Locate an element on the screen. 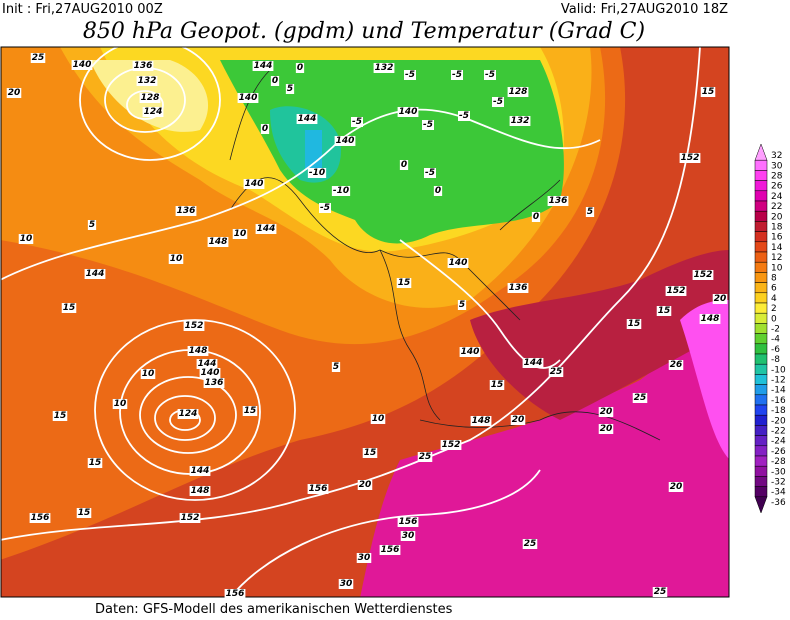  contour-label: 128 is located at coordinates (518, 92).